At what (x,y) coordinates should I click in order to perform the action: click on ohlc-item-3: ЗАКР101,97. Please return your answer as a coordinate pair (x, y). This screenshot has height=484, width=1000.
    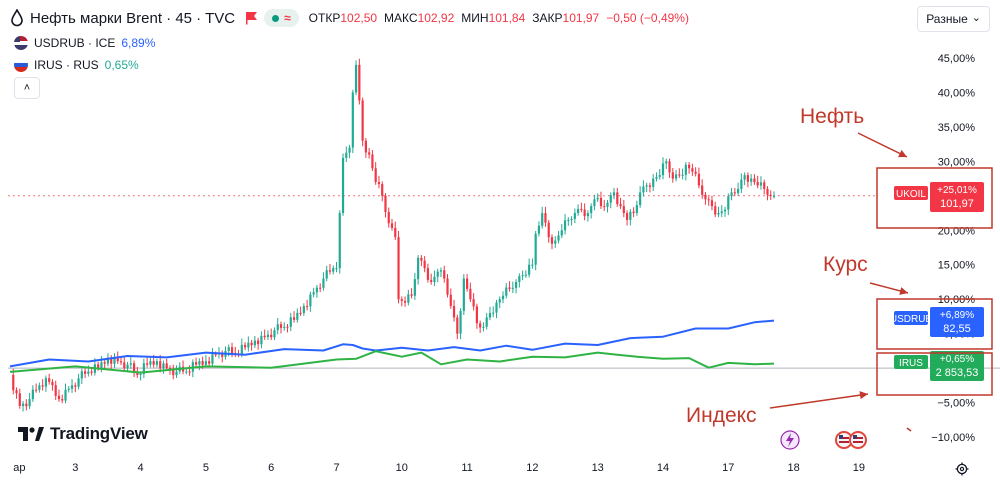
    Looking at the image, I should click on (565, 18).